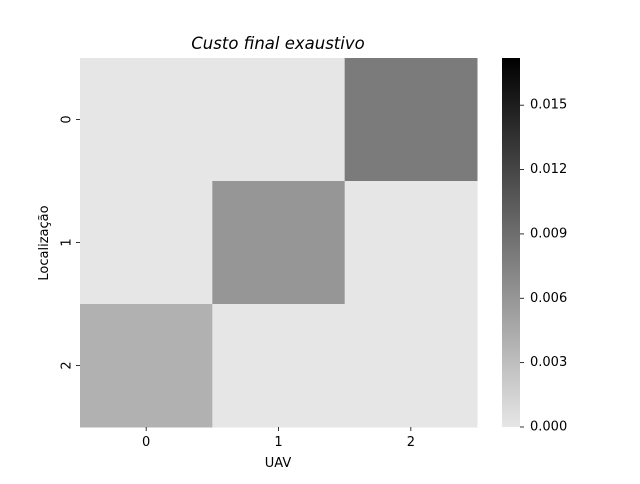 This screenshot has height=484, width=640. What do you see at coordinates (67, 365) in the screenshot?
I see `y-tick-label: 2` at bounding box center [67, 365].